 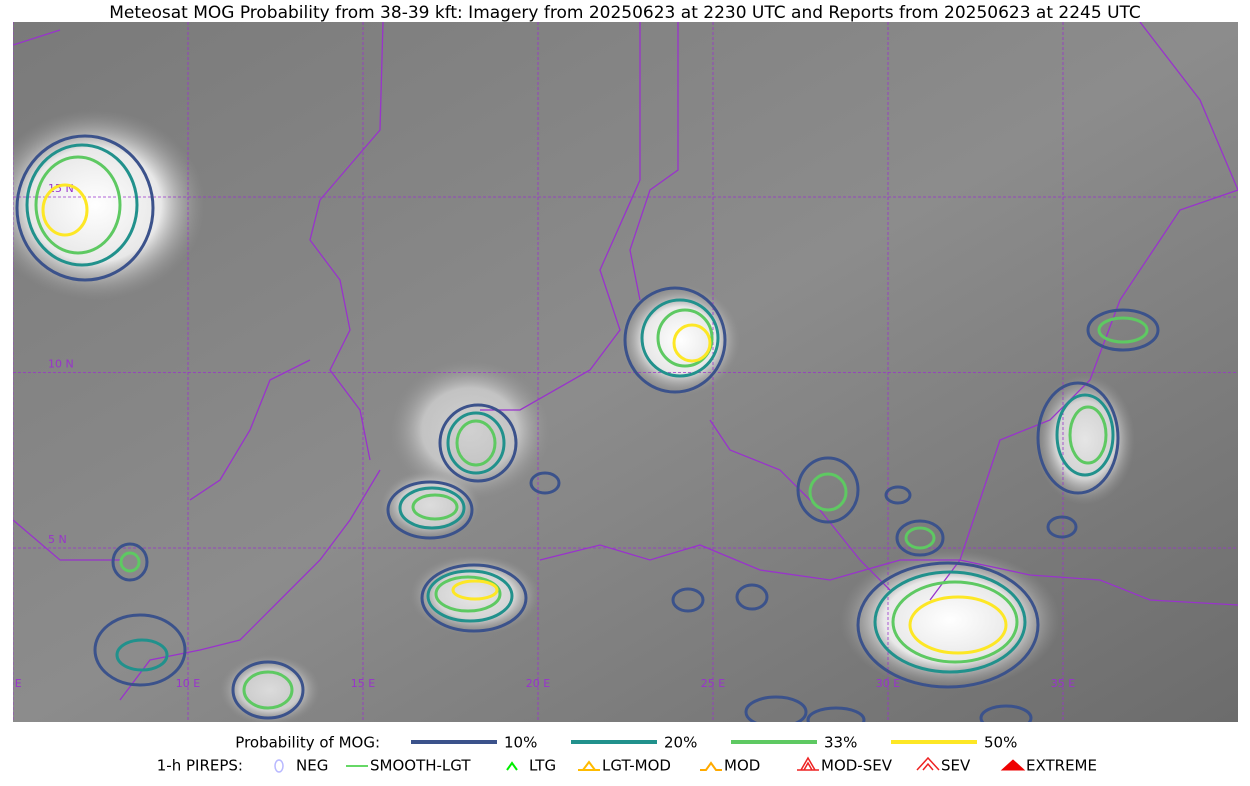 I want to click on legend-title: Probability of MOG:, so click(x=307, y=743).